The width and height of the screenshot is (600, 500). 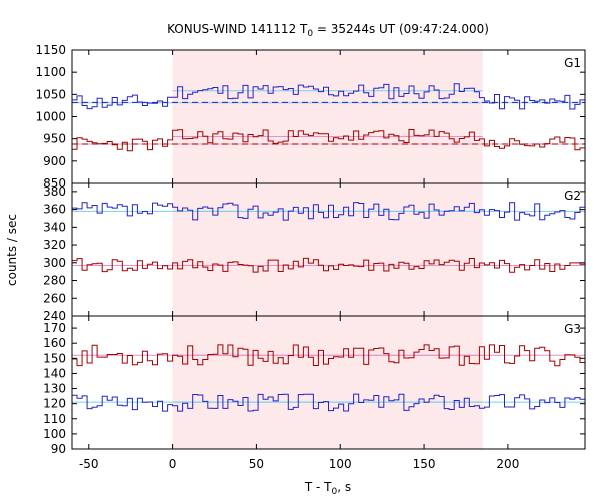 I want to click on y-tick-label: 360, so click(x=54, y=210).